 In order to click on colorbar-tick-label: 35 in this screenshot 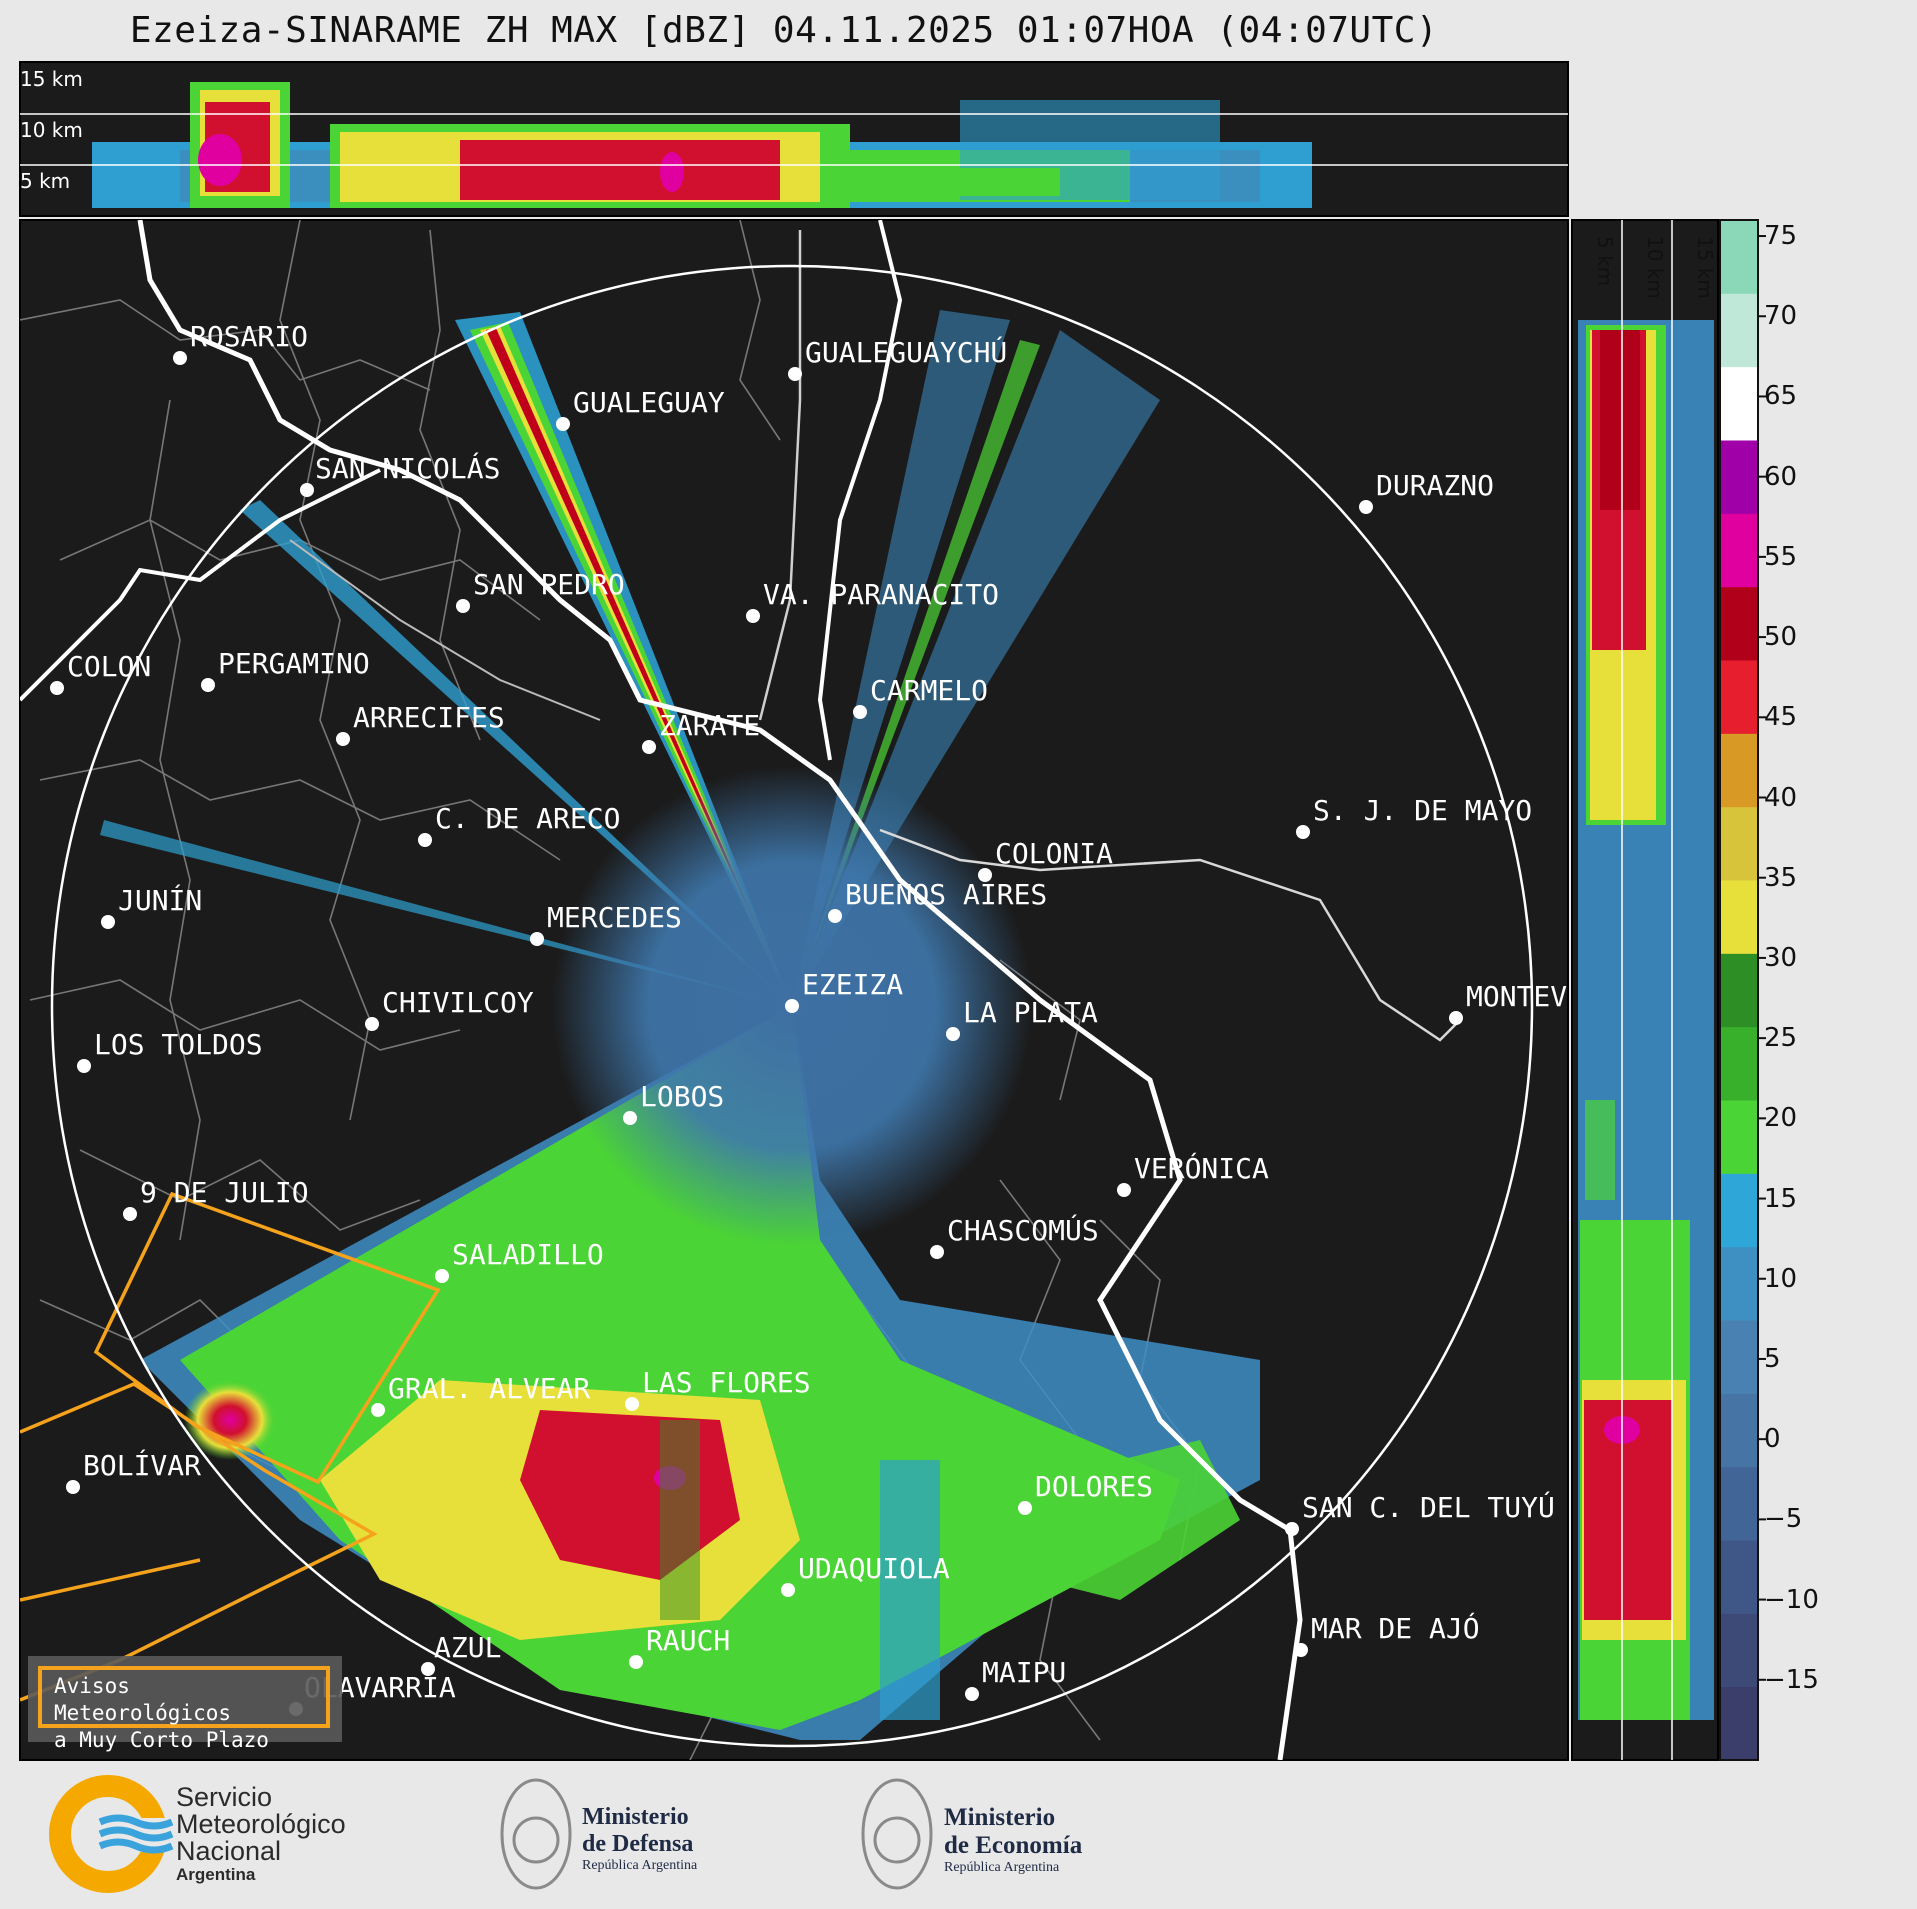, I will do `click(1781, 877)`.